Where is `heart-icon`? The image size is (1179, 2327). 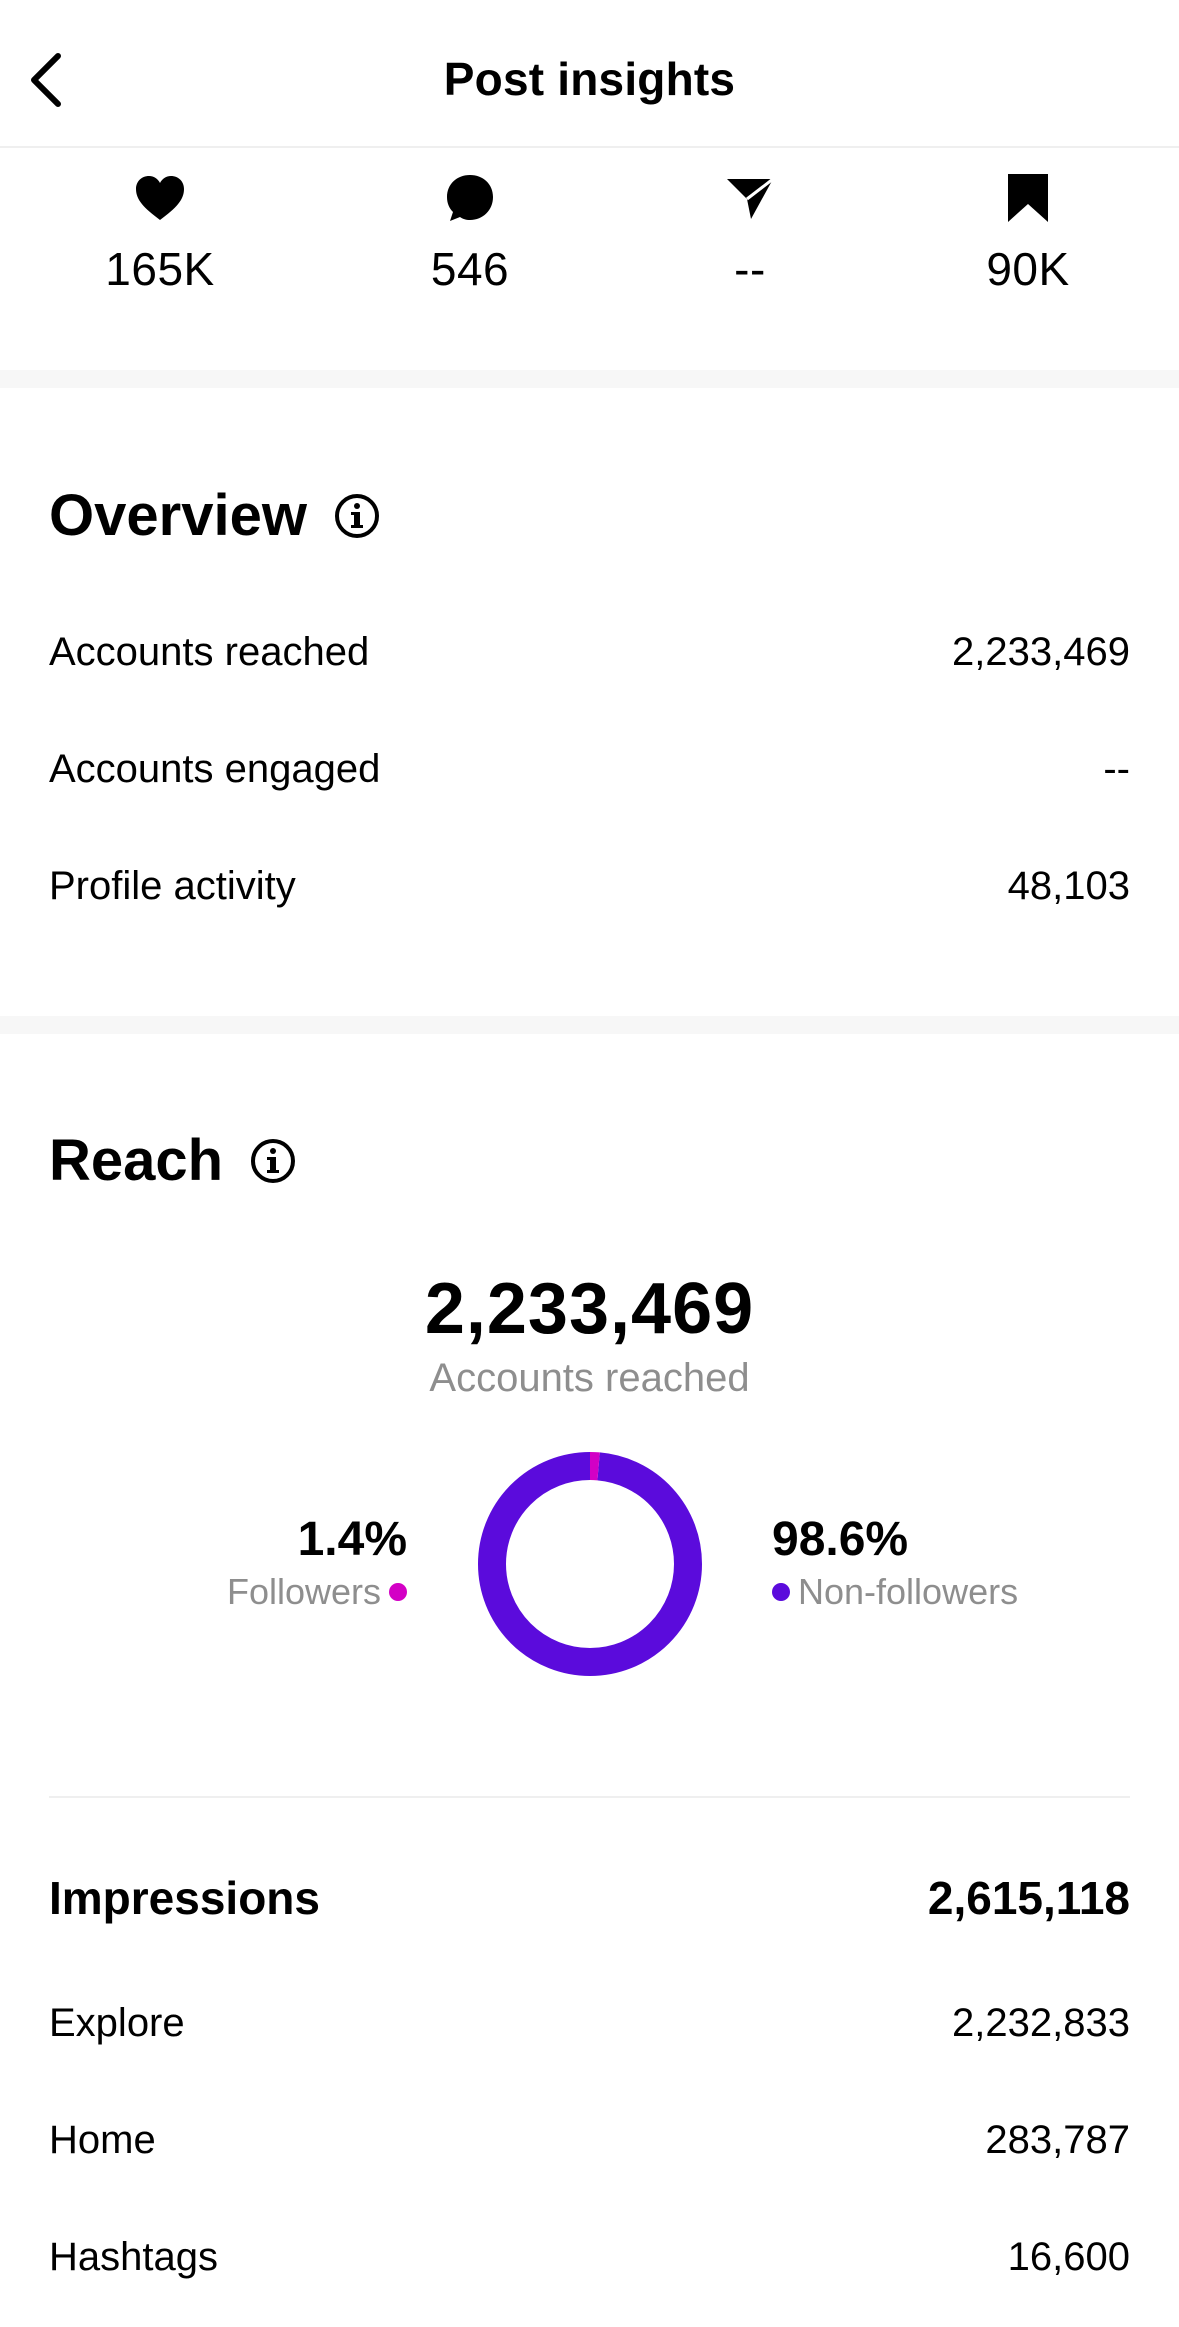
heart-icon is located at coordinates (160, 198).